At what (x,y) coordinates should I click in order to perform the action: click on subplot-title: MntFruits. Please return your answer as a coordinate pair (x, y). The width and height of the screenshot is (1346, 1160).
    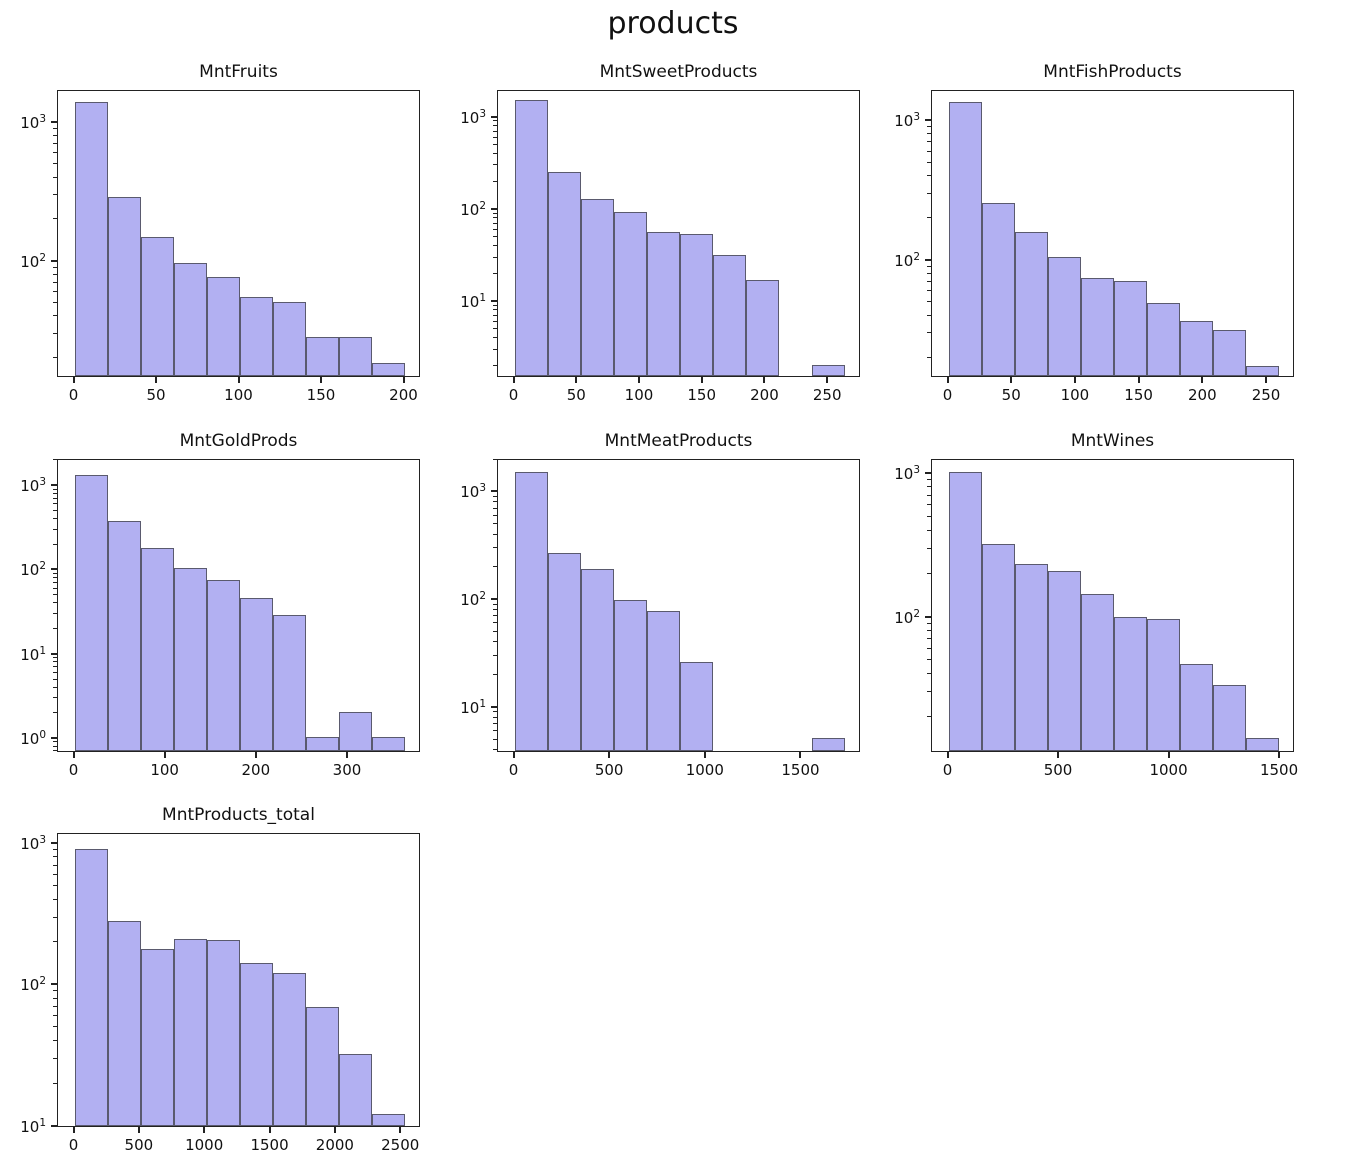
    Looking at the image, I should click on (238, 72).